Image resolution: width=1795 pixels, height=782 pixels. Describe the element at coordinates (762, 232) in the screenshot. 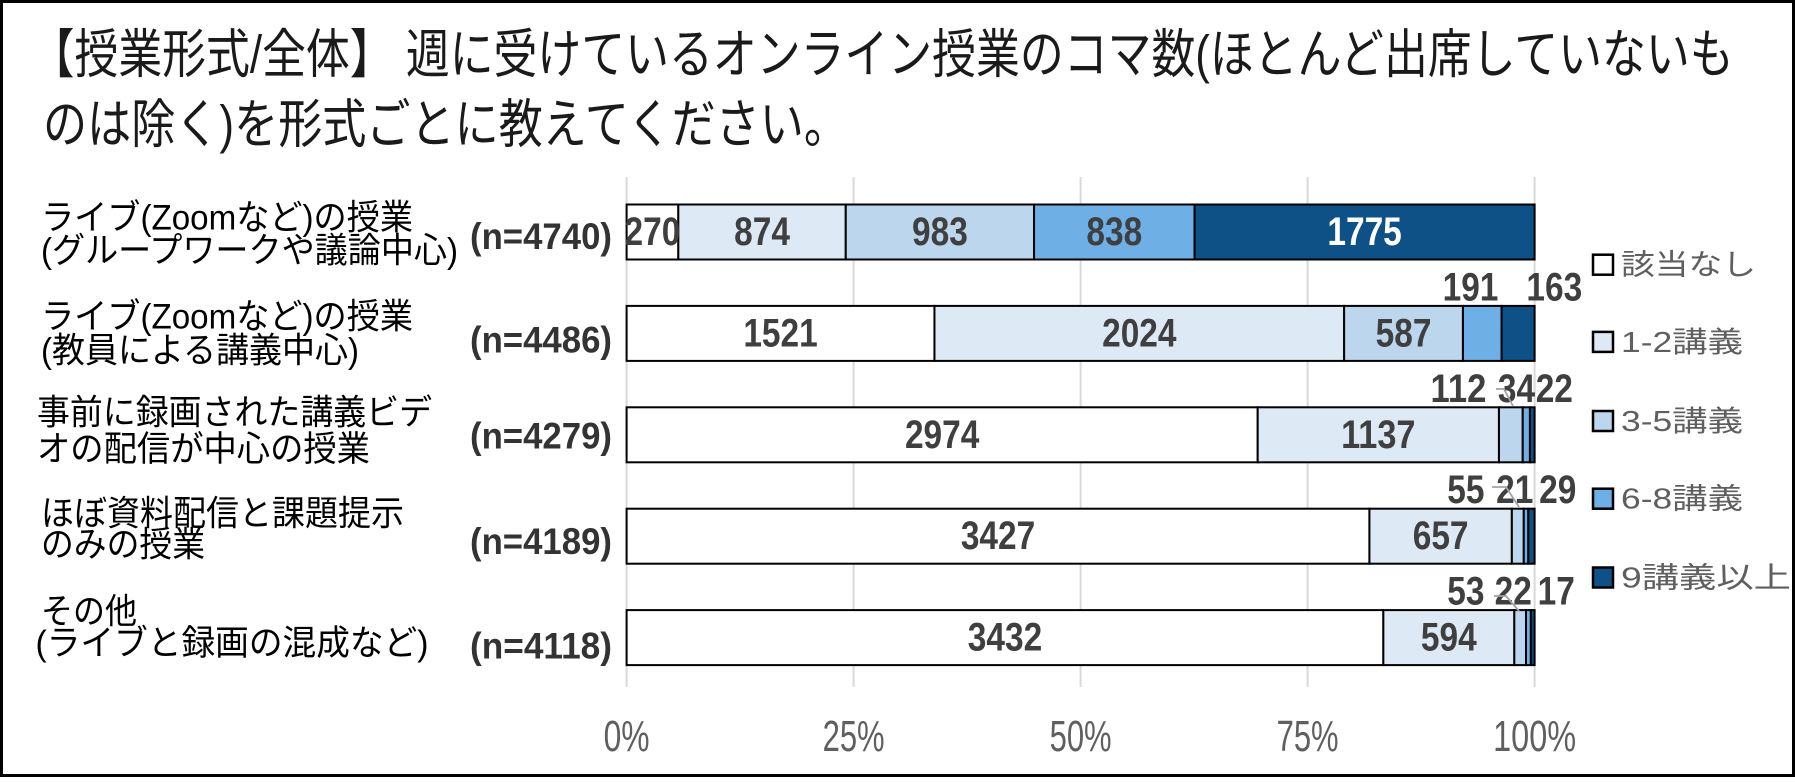

I see `svg-text: 874` at that location.